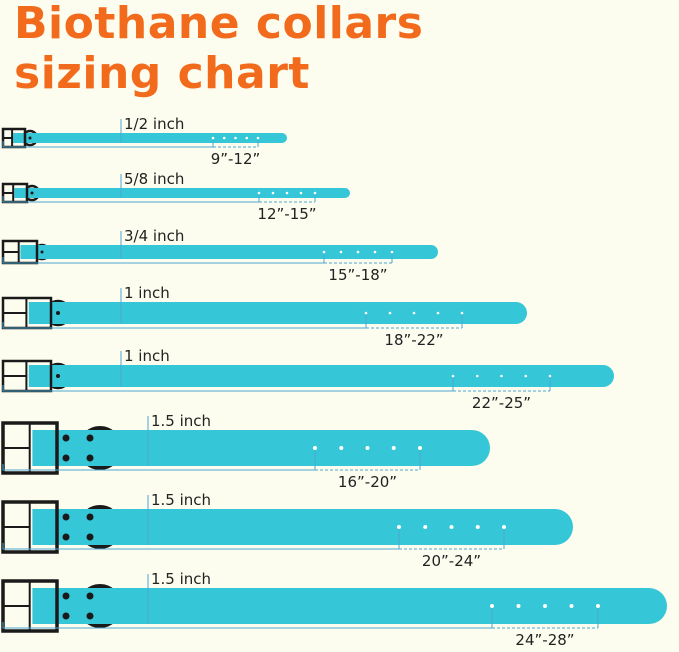  What do you see at coordinates (154, 236) in the screenshot?
I see `width-label: 3/4 inch` at bounding box center [154, 236].